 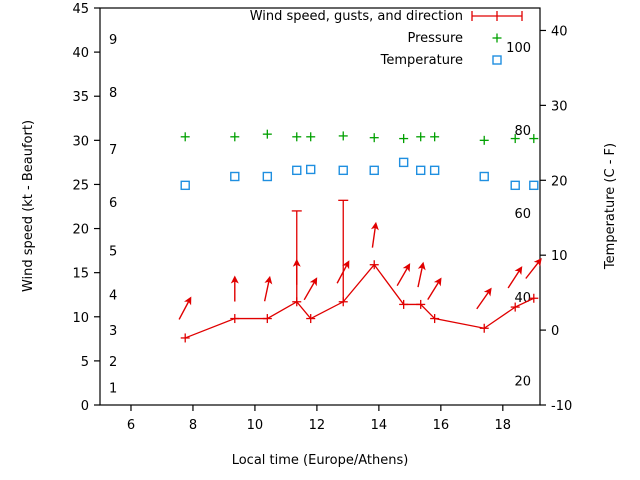 What do you see at coordinates (80, 97) in the screenshot?
I see `y-left-tick-label: 35` at bounding box center [80, 97].